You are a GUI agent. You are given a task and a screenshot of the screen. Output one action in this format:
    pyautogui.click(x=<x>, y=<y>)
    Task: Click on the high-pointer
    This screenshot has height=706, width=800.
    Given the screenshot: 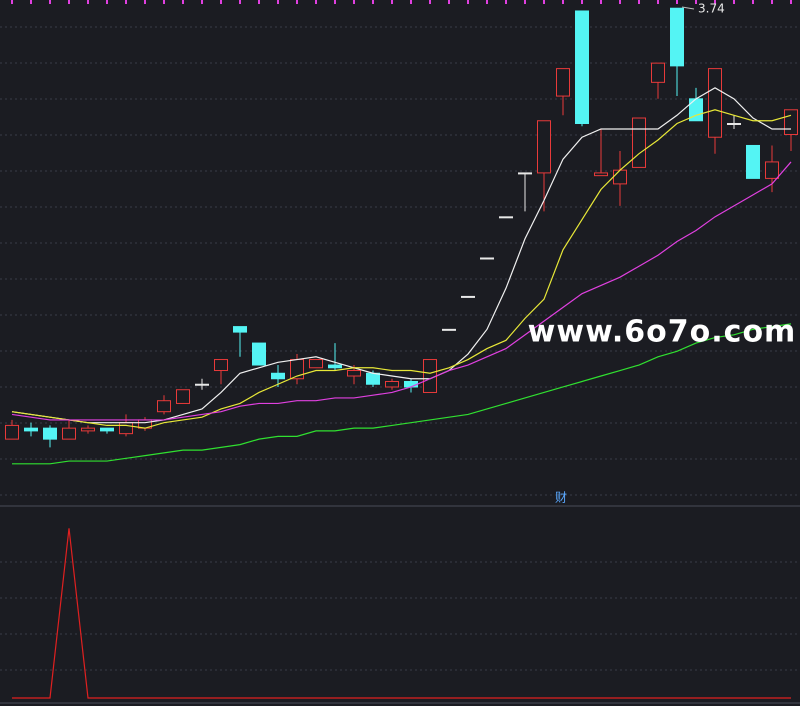 What is the action you would take?
    pyautogui.click(x=688, y=8)
    